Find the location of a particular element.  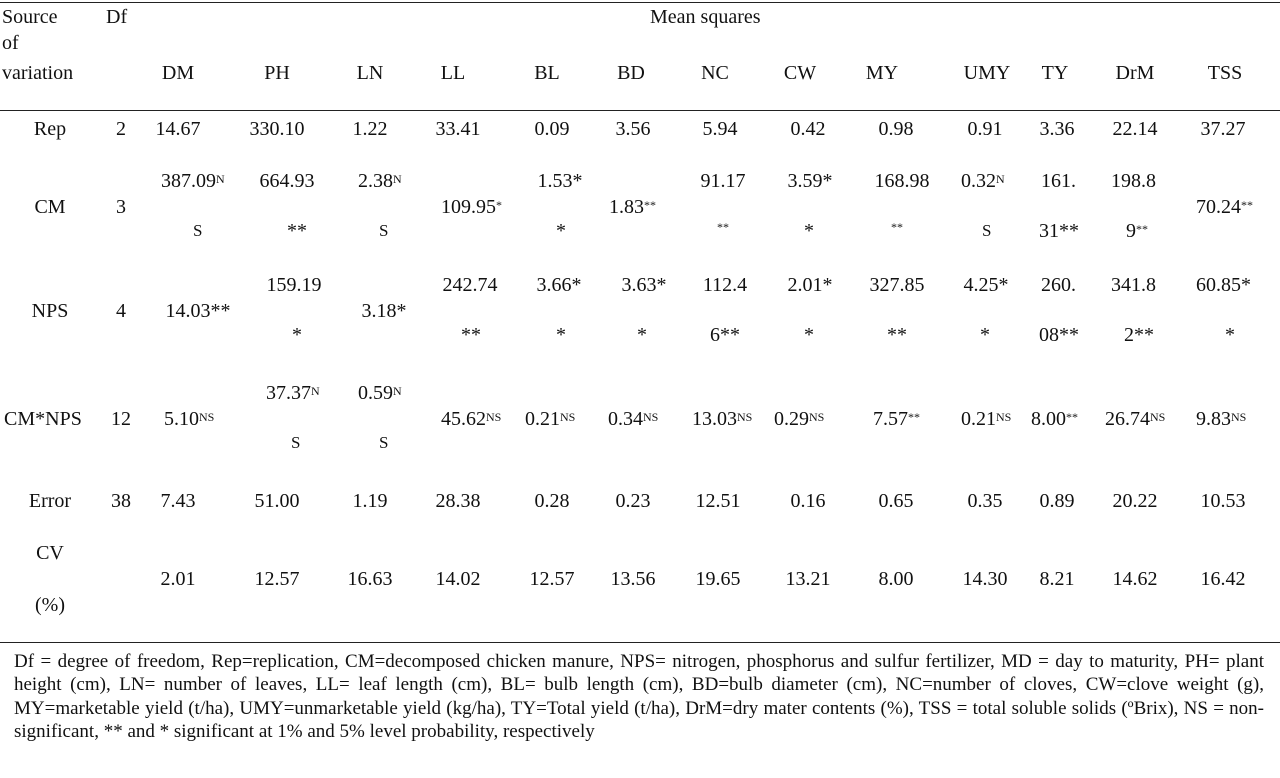

nps-nc-cont: 6** is located at coordinates (725, 335).